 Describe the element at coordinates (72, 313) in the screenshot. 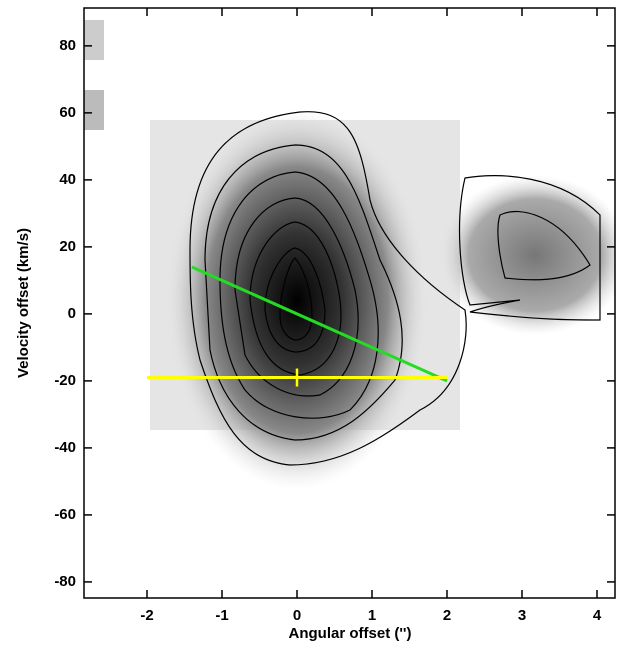

I see `y-tick-label: 0` at that location.